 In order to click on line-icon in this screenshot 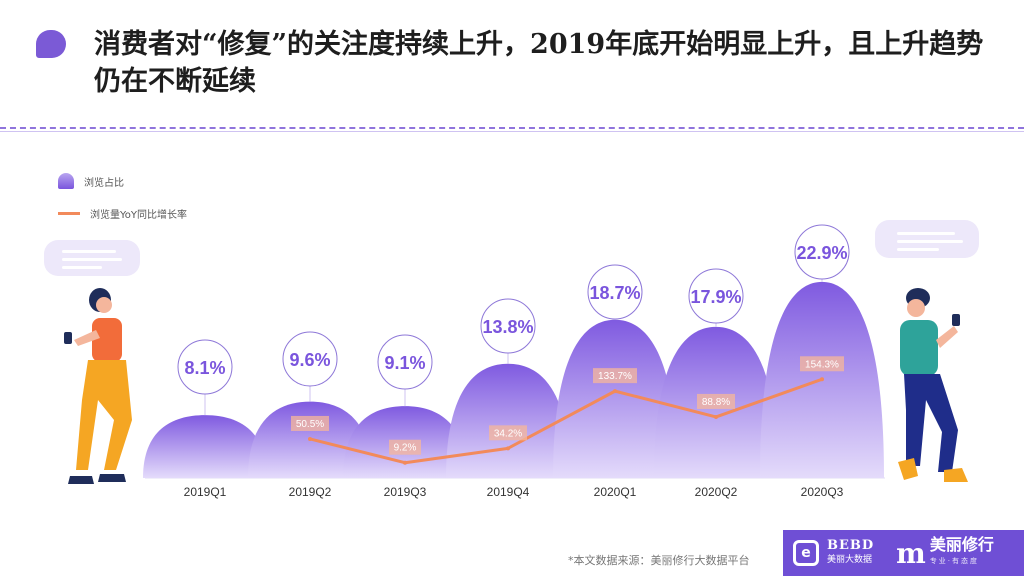, I will do `click(69, 213)`.